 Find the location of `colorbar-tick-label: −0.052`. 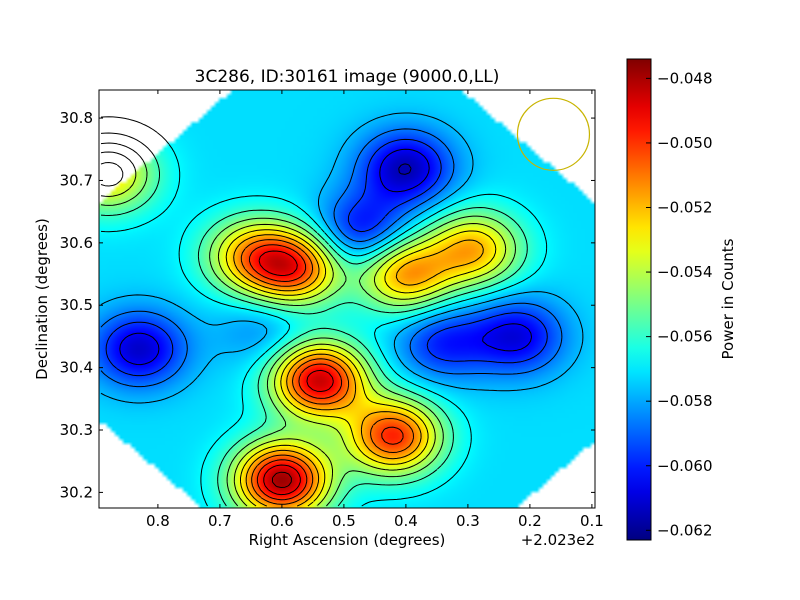

colorbar-tick-label: −0.052 is located at coordinates (685, 207).